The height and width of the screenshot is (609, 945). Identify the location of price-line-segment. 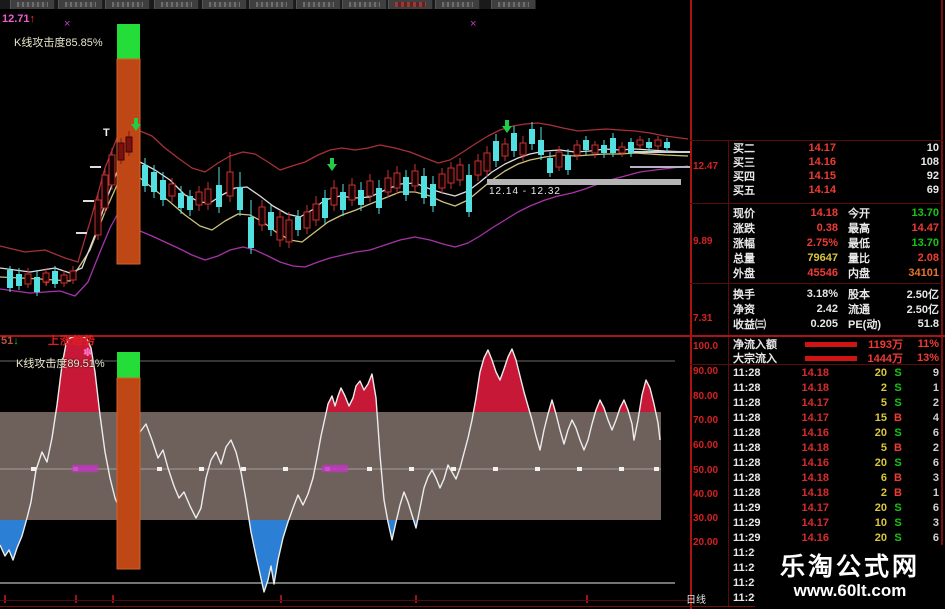
(661, 152).